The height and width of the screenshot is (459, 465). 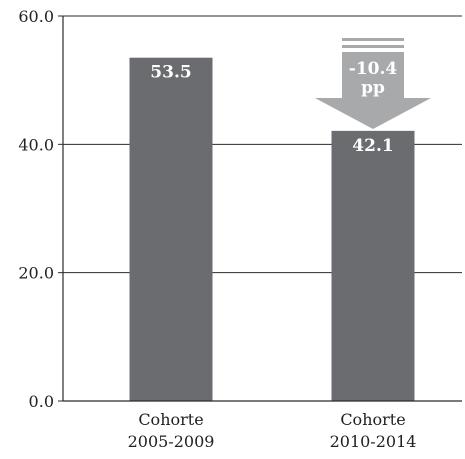 I want to click on change-arrow: -10.4pp, so click(x=373, y=83).